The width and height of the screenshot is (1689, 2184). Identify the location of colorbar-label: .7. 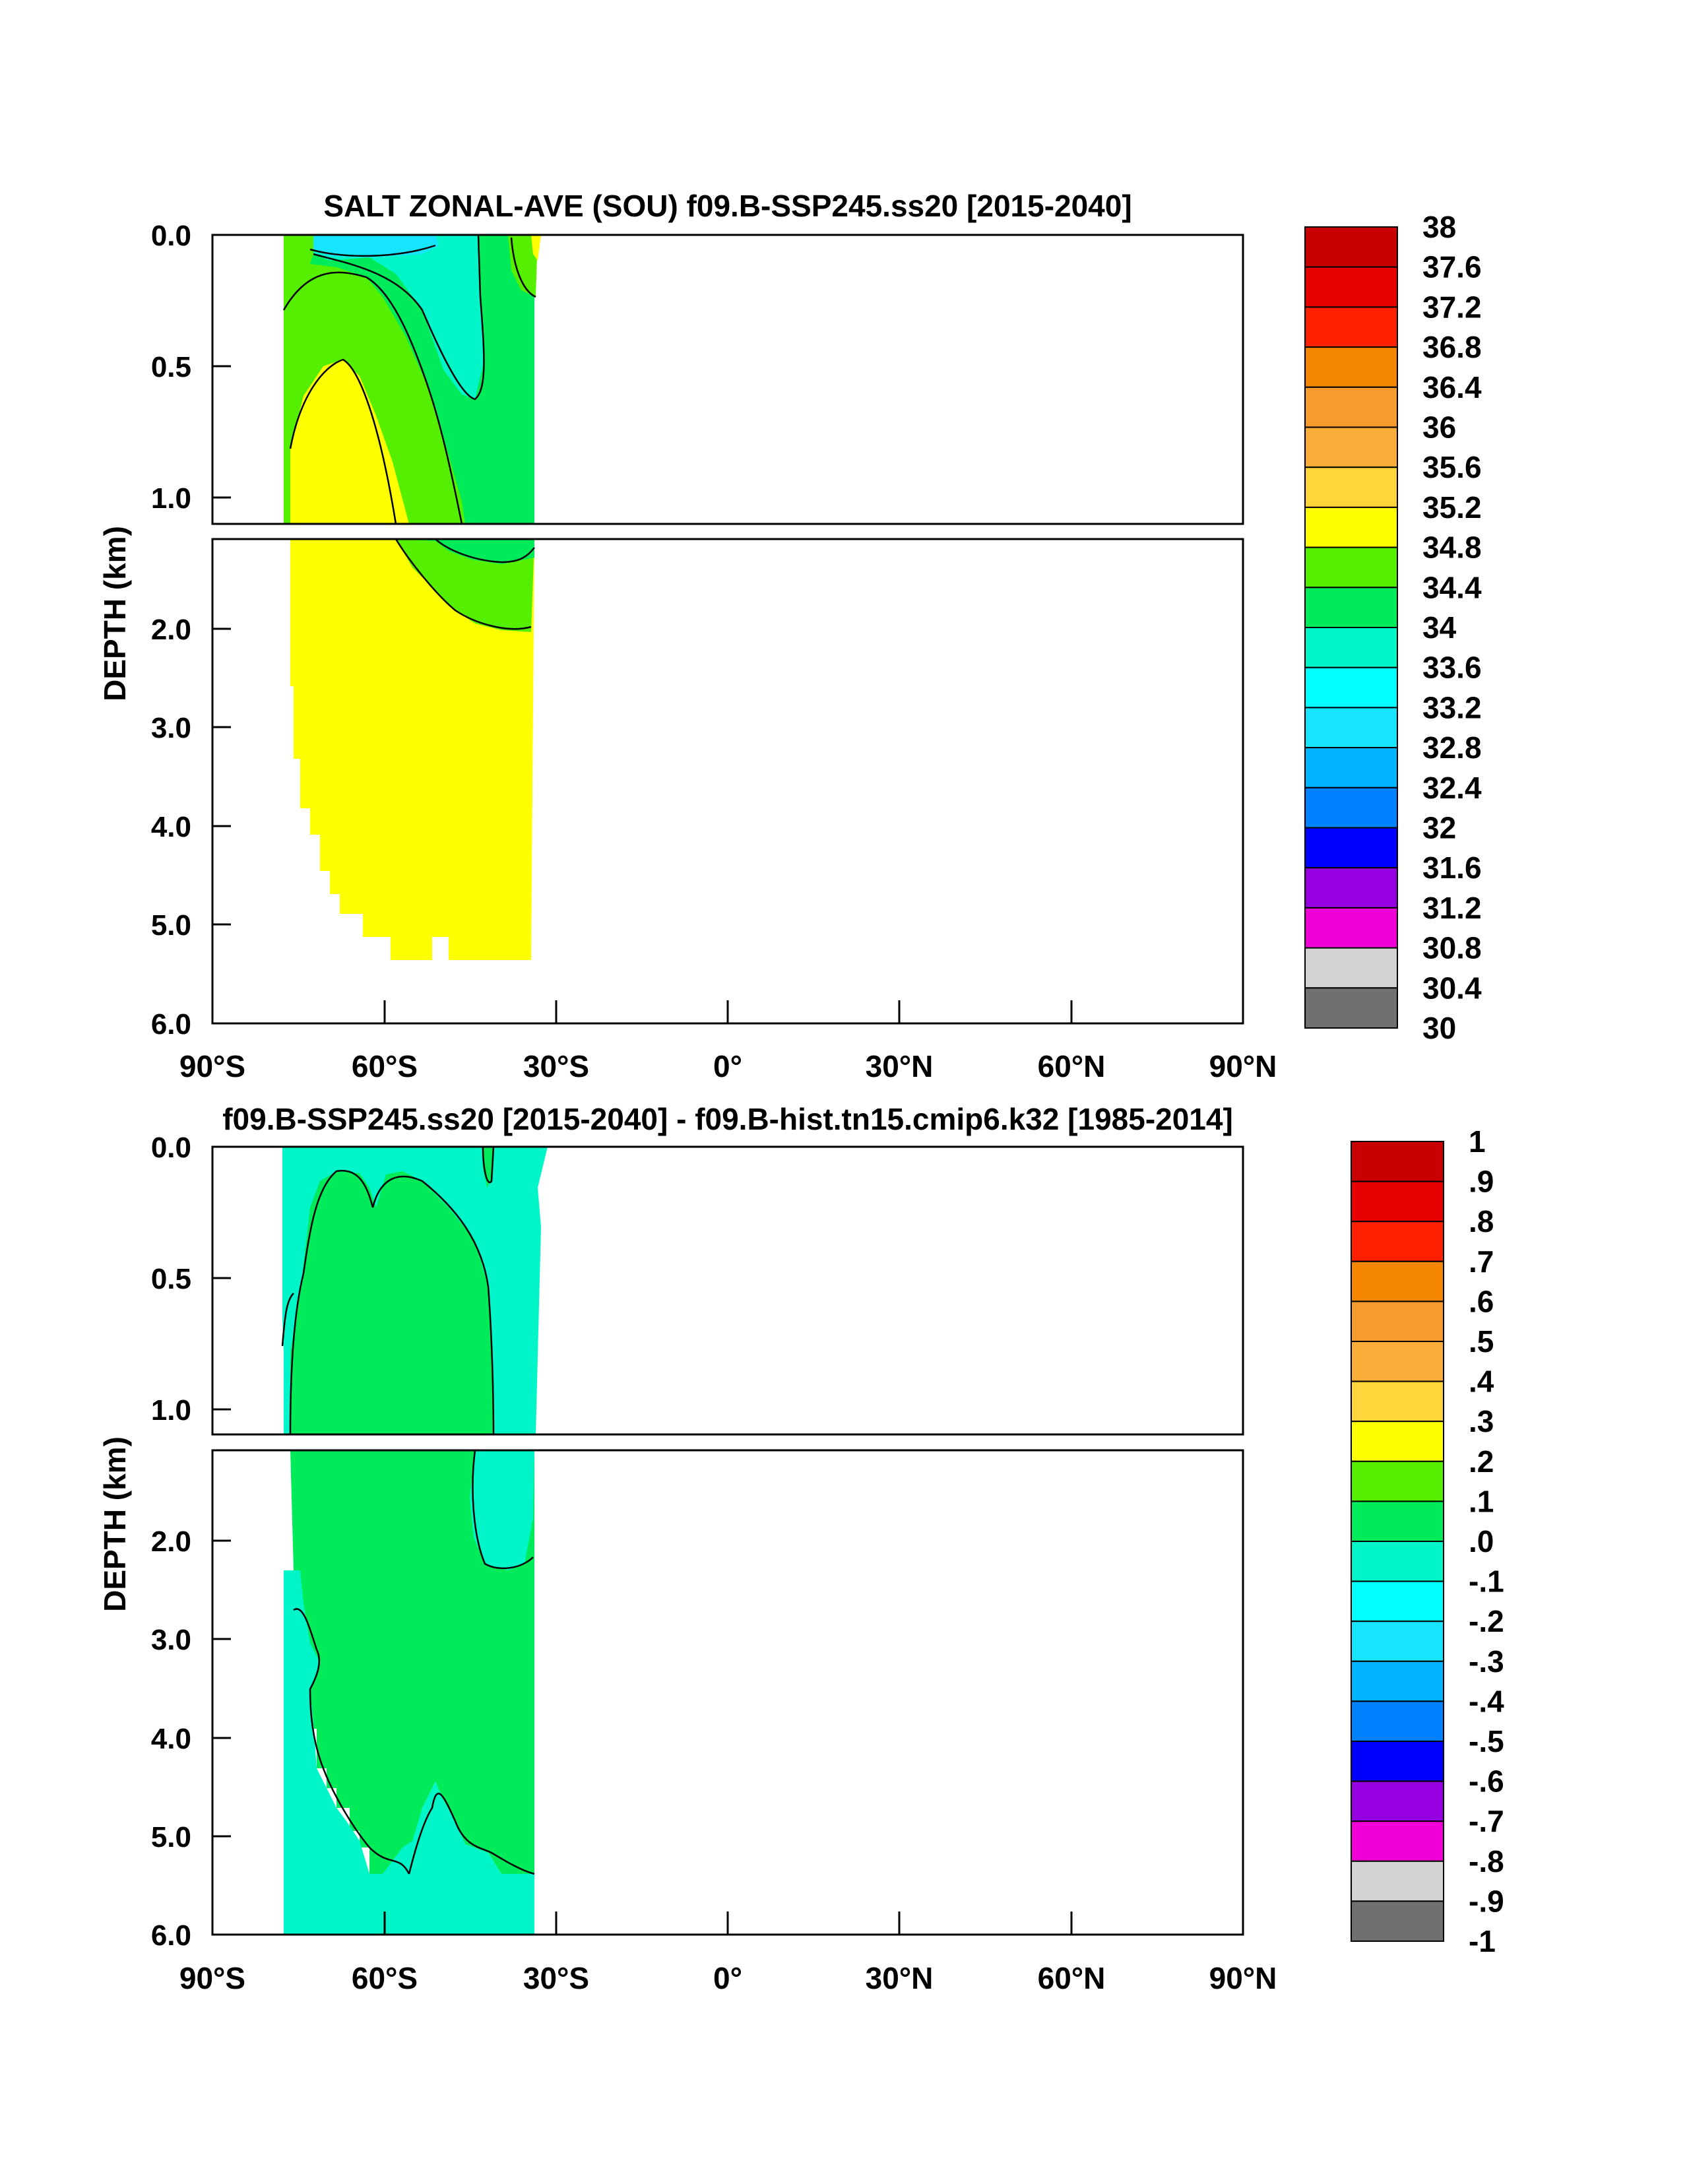
(1481, 1261).